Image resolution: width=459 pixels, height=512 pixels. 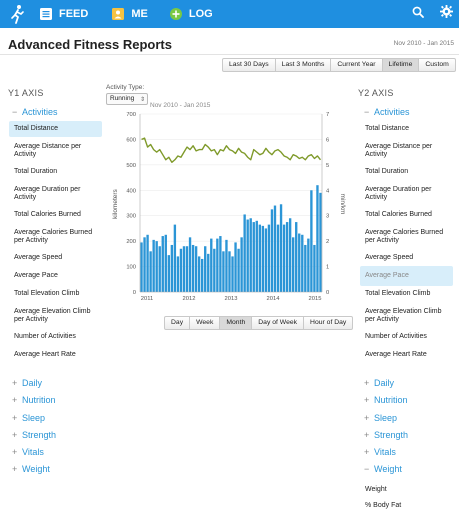 I want to click on granularity-day-button: Day, so click(x=177, y=323).